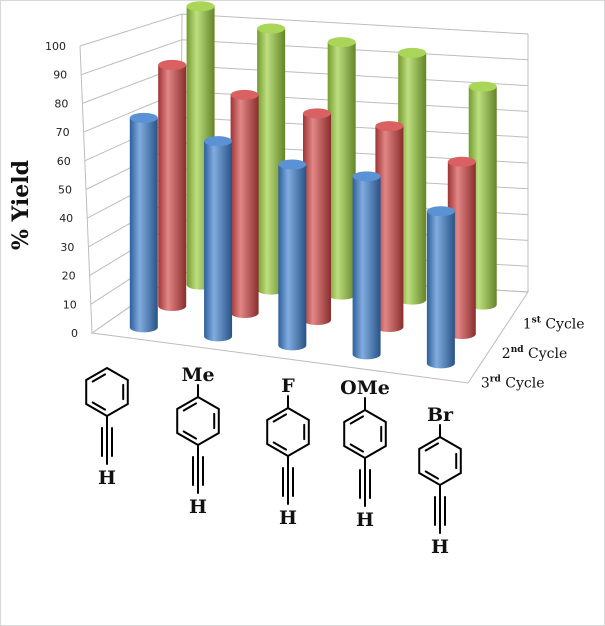 This screenshot has width=605, height=626. Describe the element at coordinates (61, 103) in the screenshot. I see `y-tick-label: 80` at that location.